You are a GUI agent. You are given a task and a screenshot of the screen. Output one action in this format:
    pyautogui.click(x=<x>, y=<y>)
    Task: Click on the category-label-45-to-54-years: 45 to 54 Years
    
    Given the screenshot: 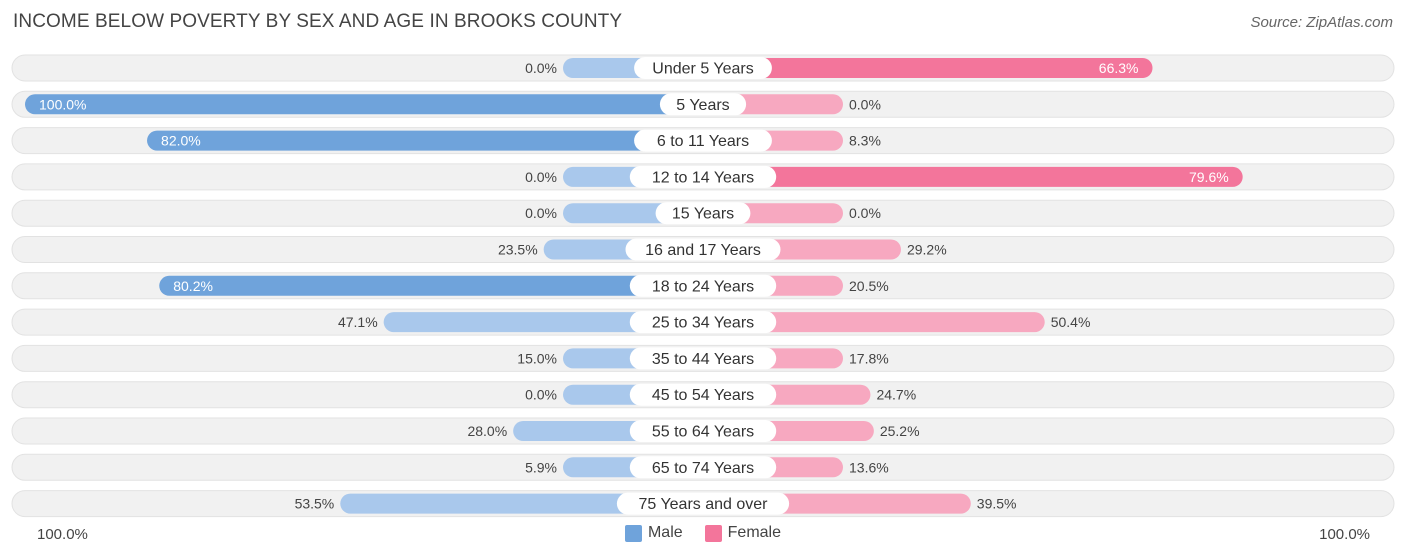 What is the action you would take?
    pyautogui.click(x=703, y=395)
    